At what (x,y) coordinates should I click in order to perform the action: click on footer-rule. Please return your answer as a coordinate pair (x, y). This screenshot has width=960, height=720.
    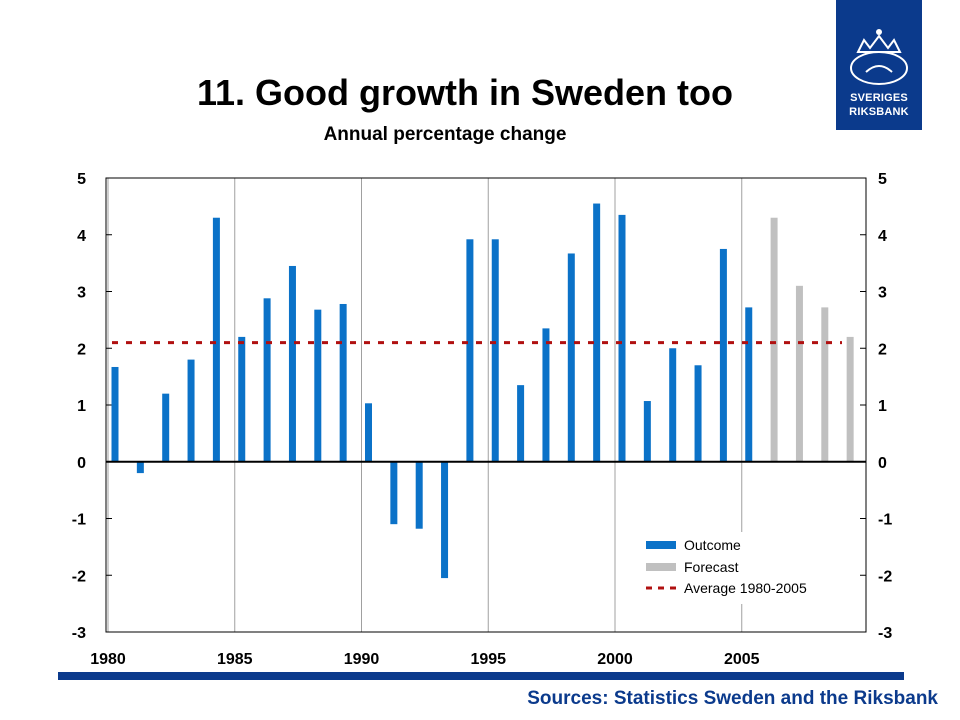
    Looking at the image, I should click on (481, 676).